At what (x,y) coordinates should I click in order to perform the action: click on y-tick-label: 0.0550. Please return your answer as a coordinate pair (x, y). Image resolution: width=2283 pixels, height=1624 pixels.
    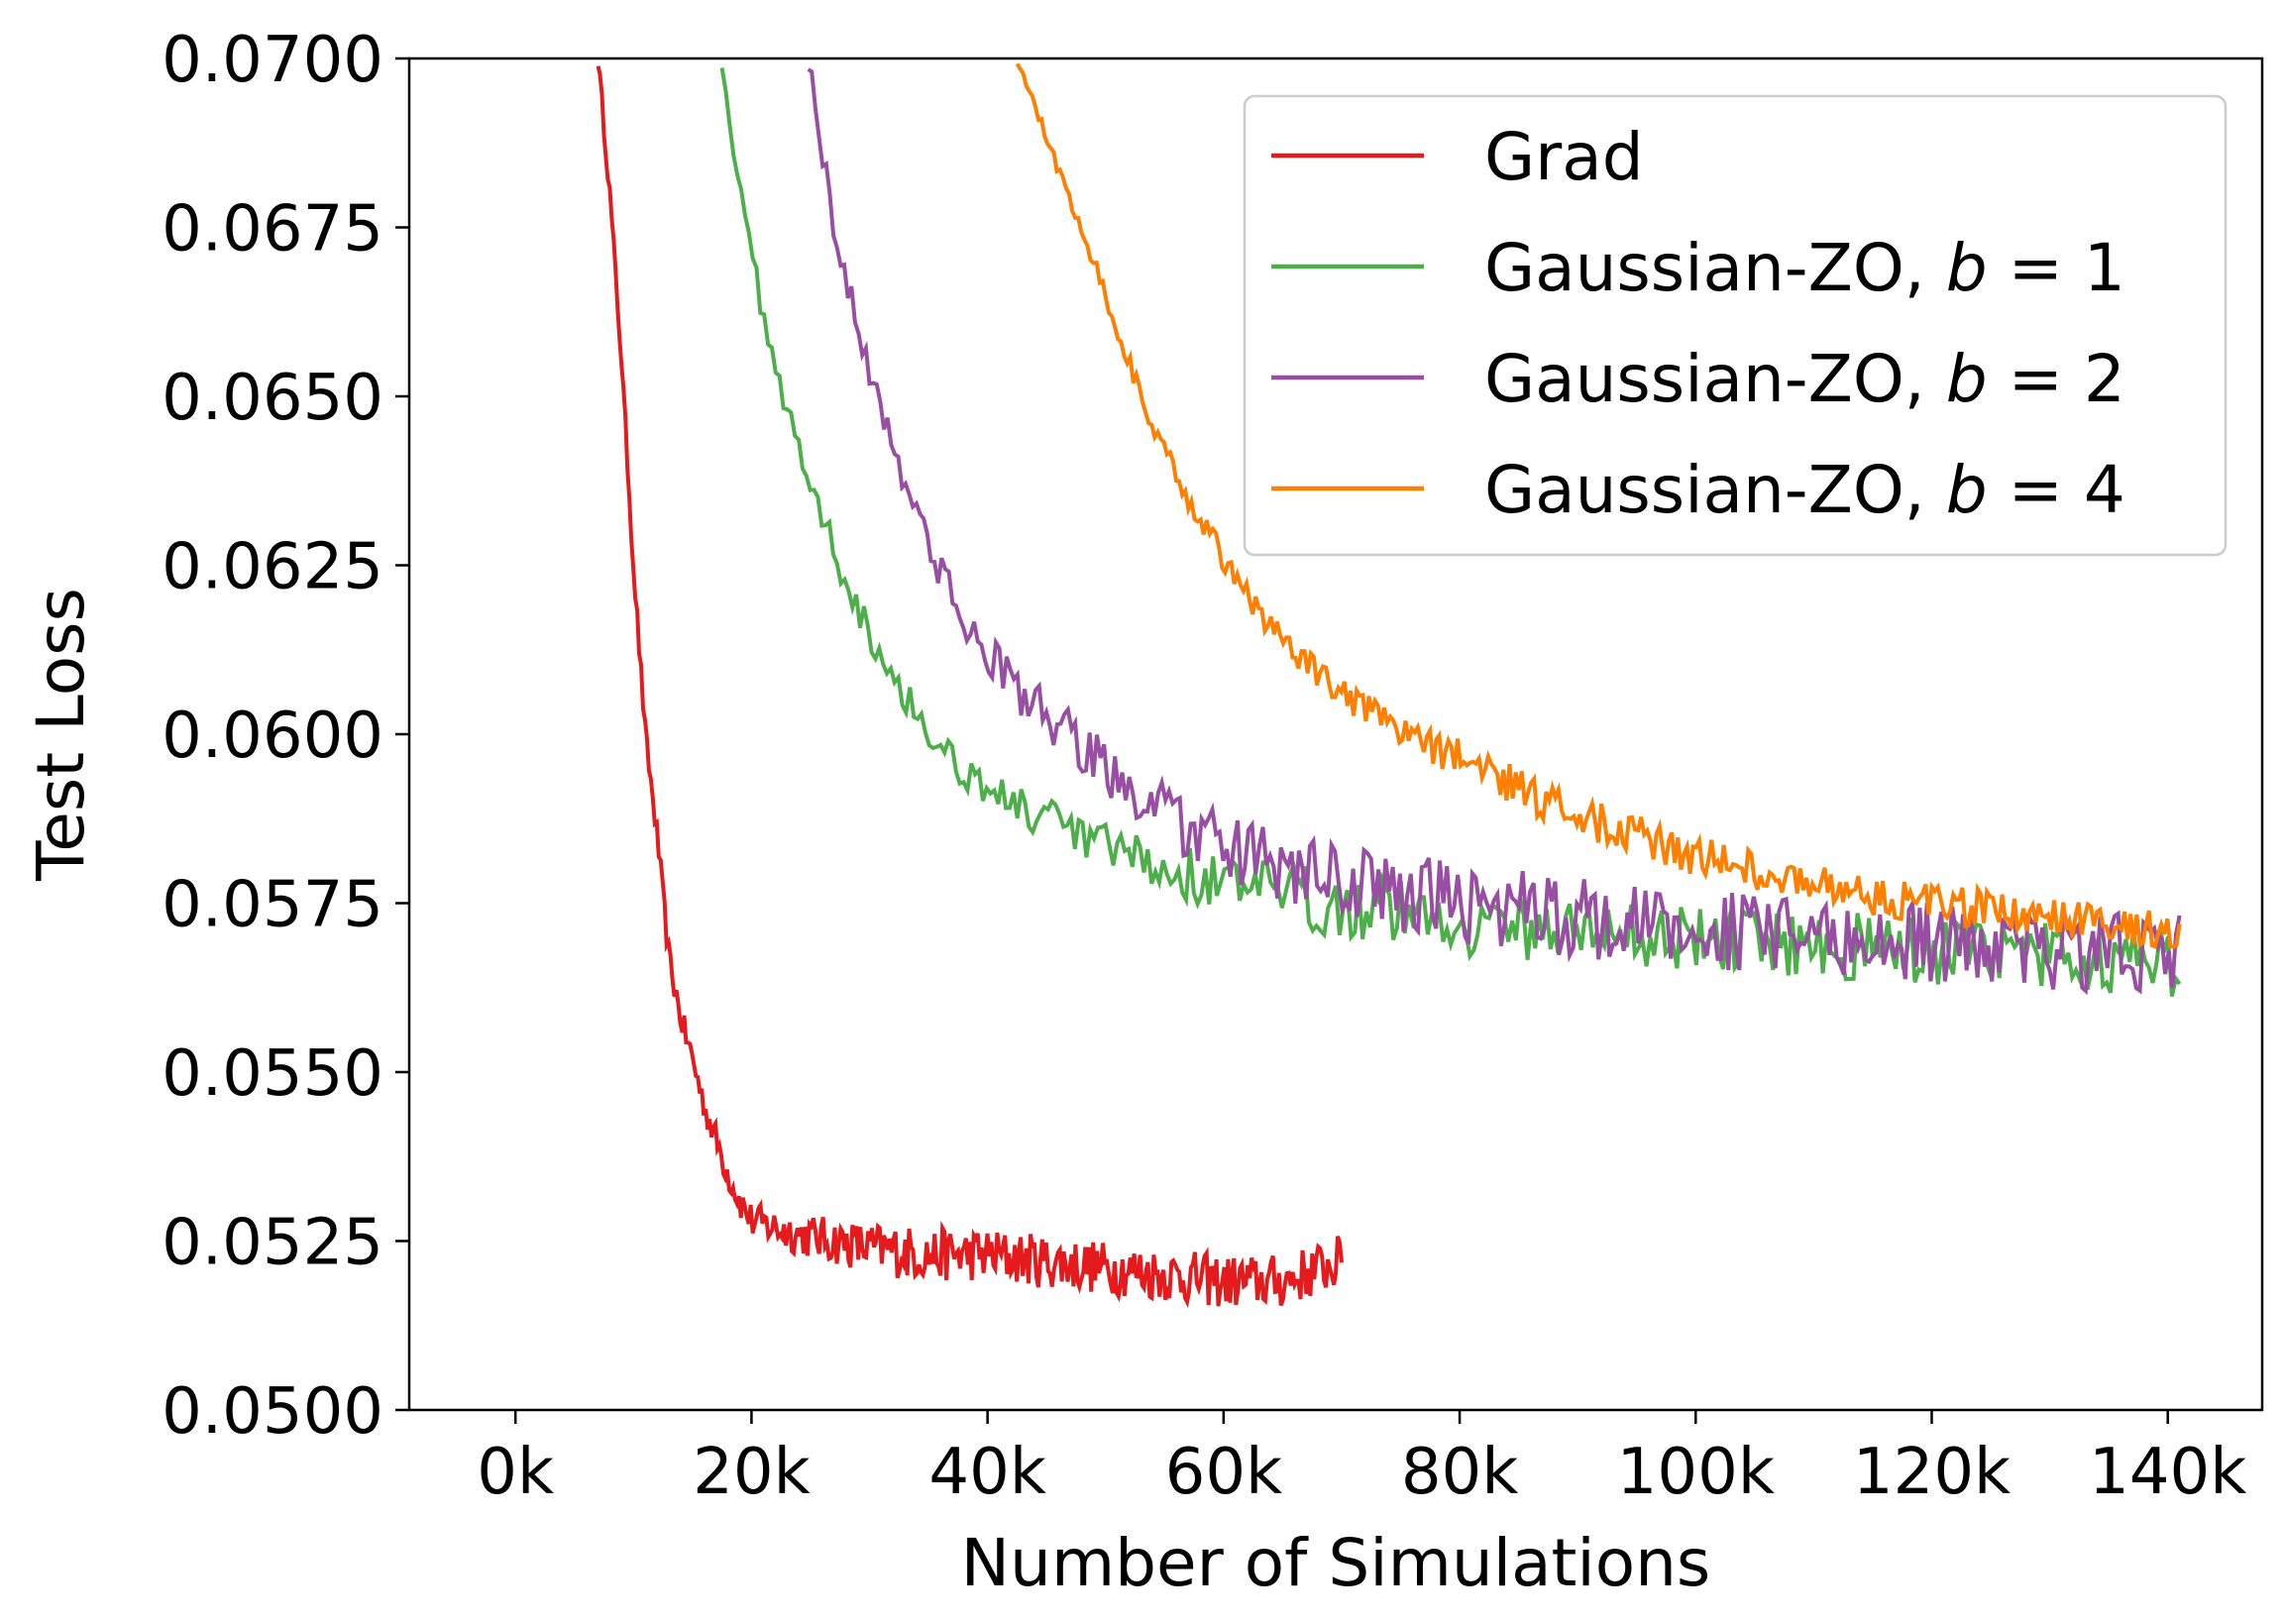
    Looking at the image, I should click on (272, 1074).